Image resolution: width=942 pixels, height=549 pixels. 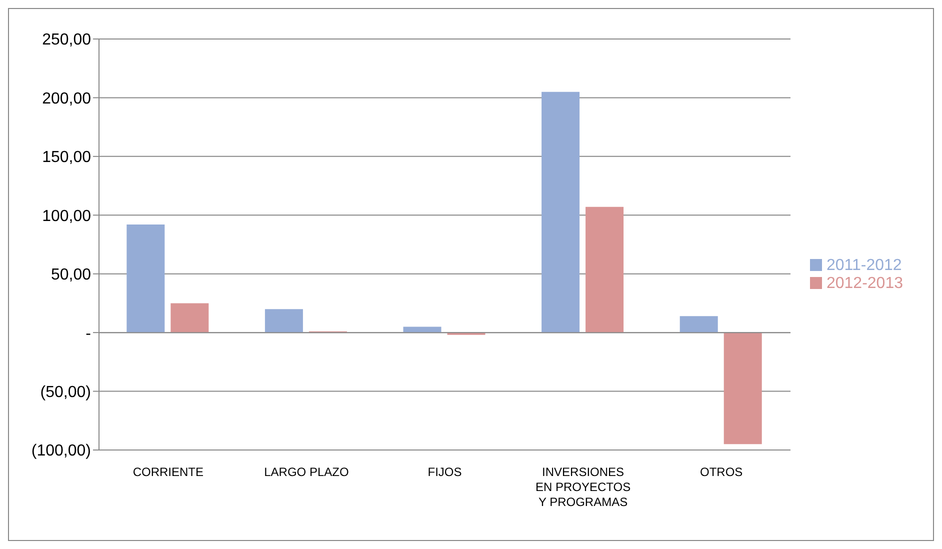 What do you see at coordinates (168, 472) in the screenshot?
I see `x-tick-label: CORRIENTE` at bounding box center [168, 472].